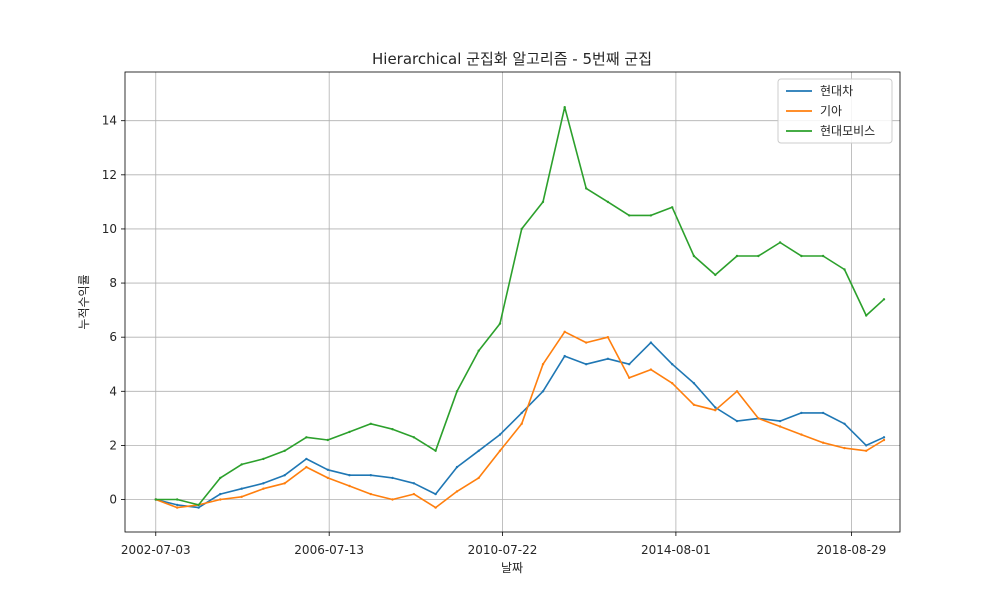 This screenshot has width=1000, height=604. I want to click on legend-label-1: 기아, so click(831, 111).